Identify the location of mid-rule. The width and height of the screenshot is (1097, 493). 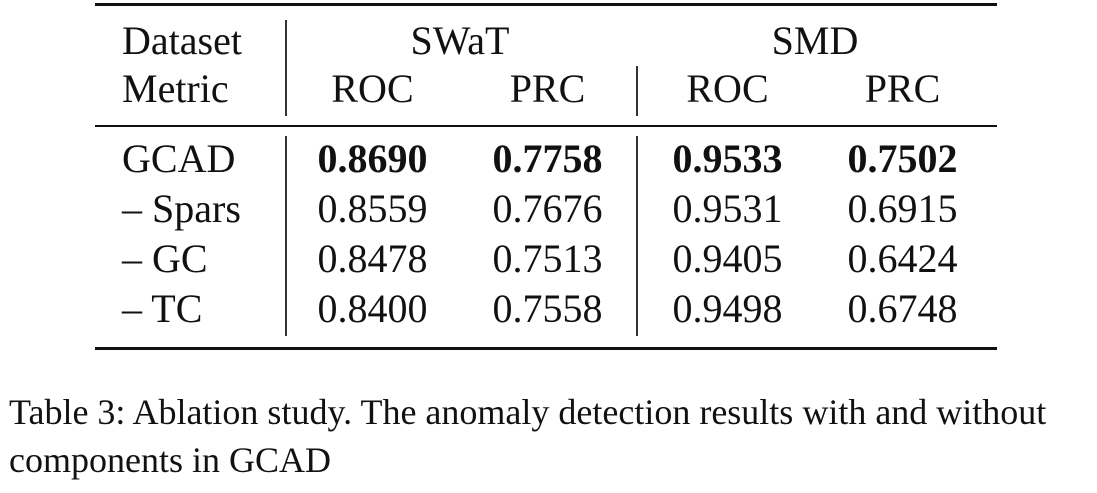
(546, 126).